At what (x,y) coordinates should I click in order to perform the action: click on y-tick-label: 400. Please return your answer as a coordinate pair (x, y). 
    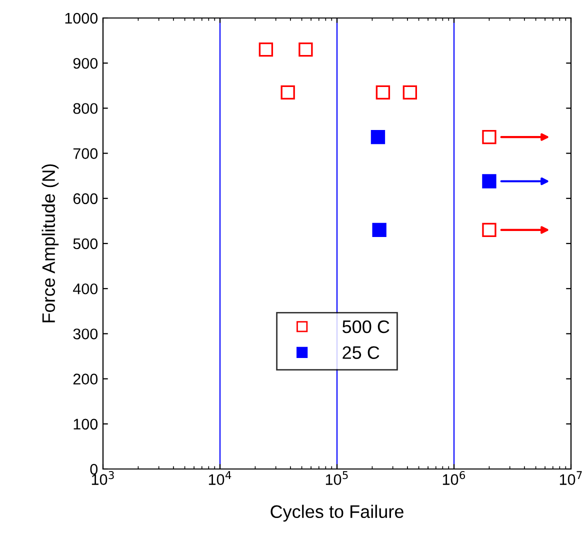
    Looking at the image, I should click on (85, 288).